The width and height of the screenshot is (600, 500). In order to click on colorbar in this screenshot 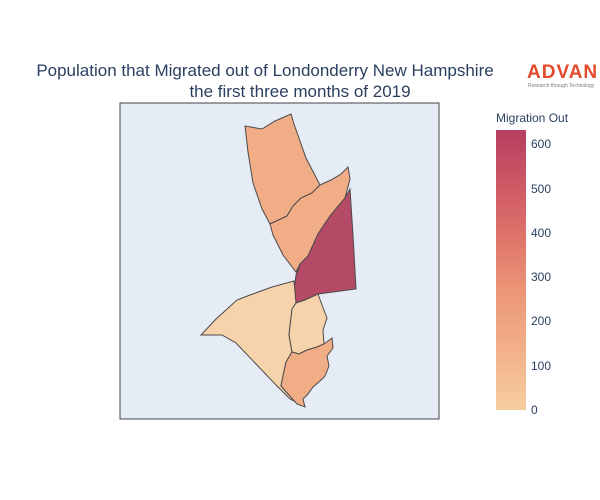, I will do `click(511, 270)`.